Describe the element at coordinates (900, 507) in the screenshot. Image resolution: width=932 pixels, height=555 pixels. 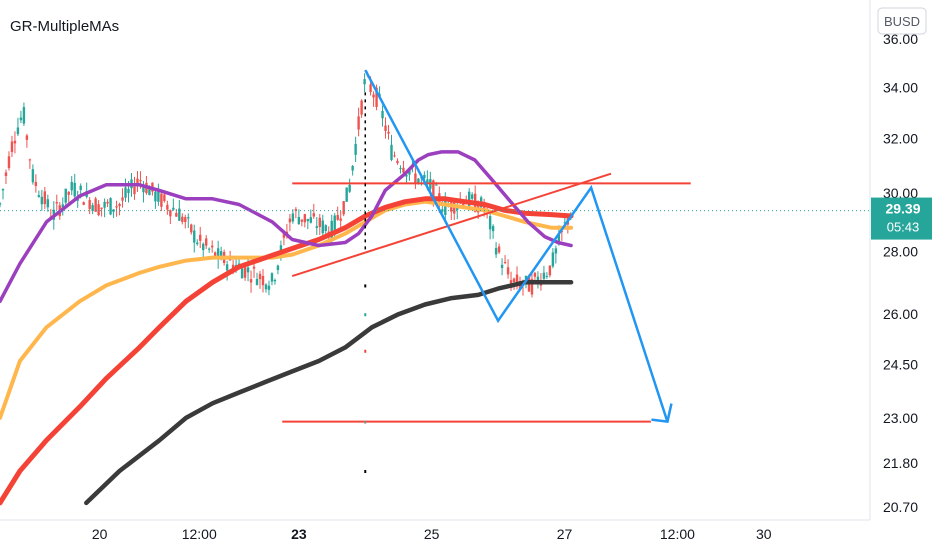
I see `y-tick-label: 20.70` at that location.